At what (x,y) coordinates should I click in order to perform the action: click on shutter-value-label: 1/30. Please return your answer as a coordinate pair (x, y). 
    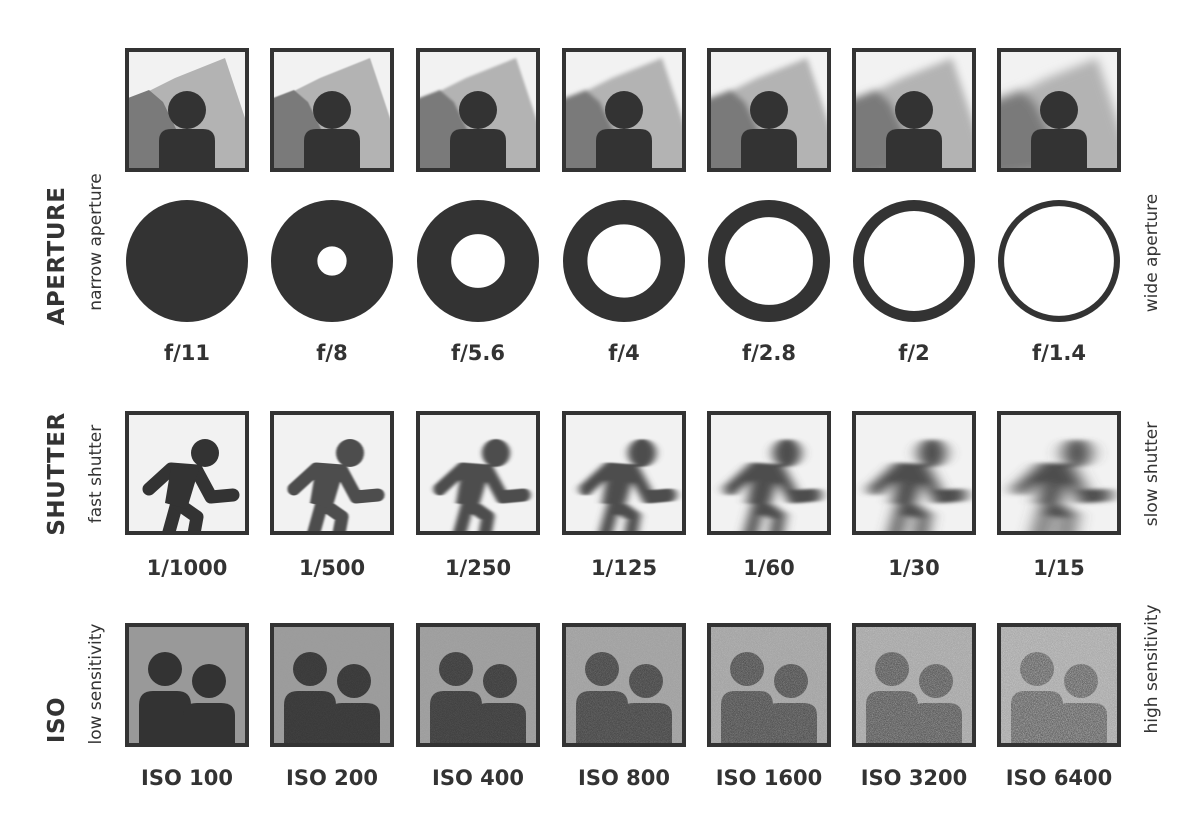
    Looking at the image, I should click on (914, 568).